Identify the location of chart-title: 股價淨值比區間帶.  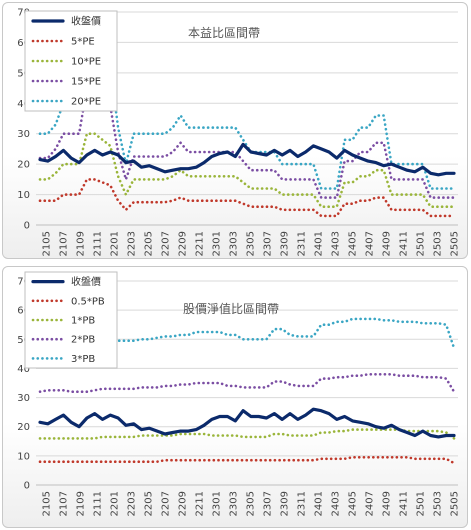
(231, 308).